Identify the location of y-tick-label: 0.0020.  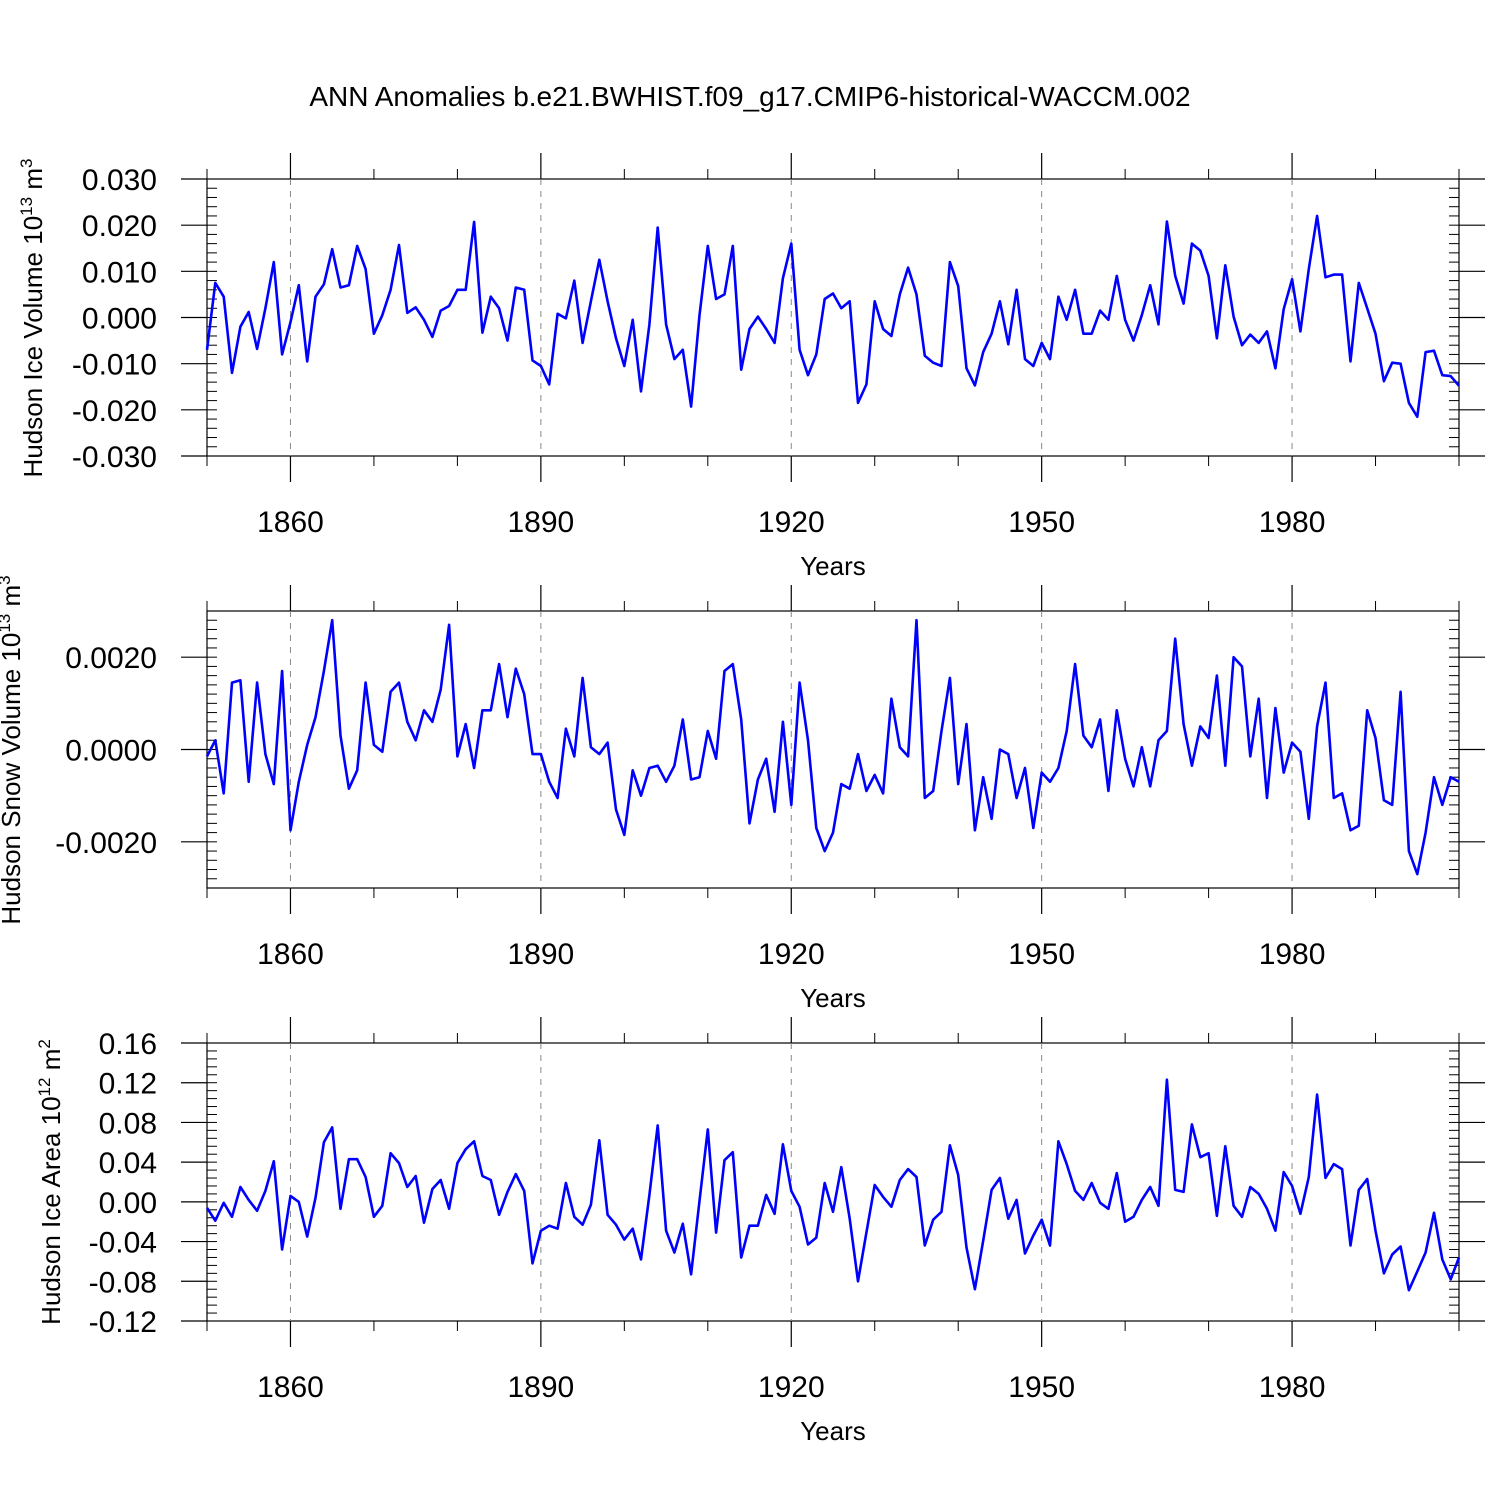
(111, 658).